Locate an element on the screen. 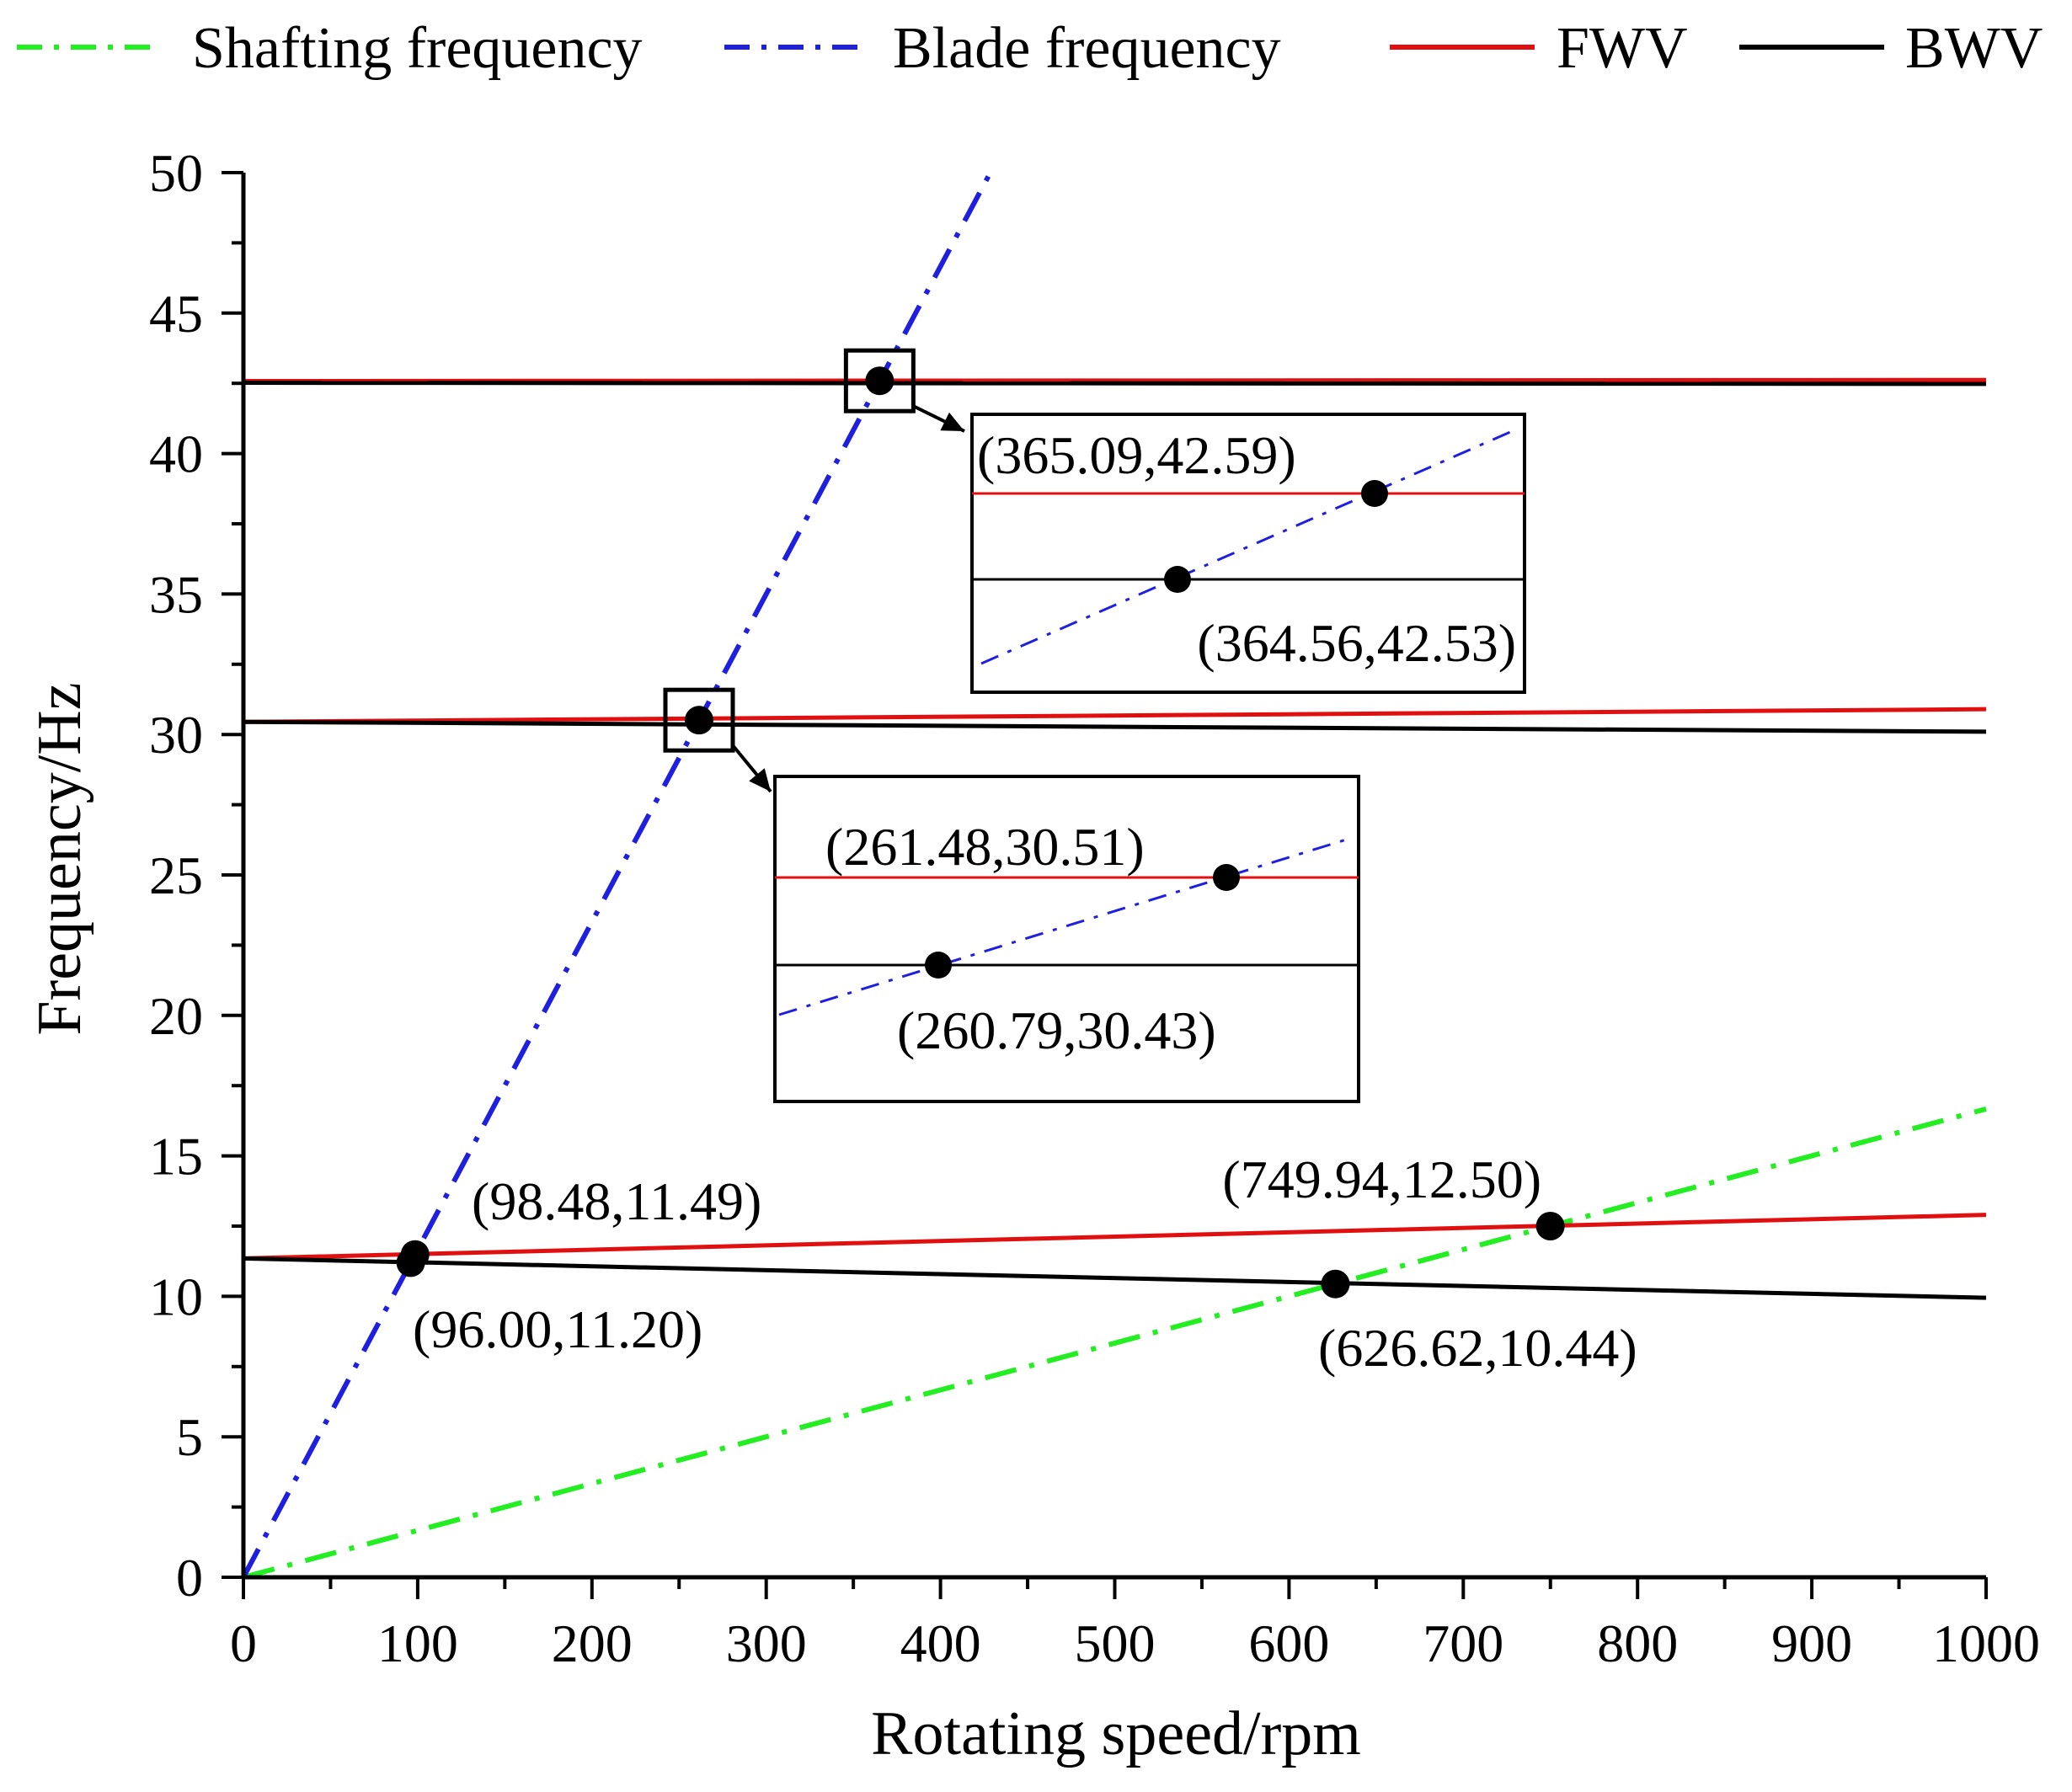 The width and height of the screenshot is (2072, 1792). y-tick-label: 20 is located at coordinates (176, 1016).